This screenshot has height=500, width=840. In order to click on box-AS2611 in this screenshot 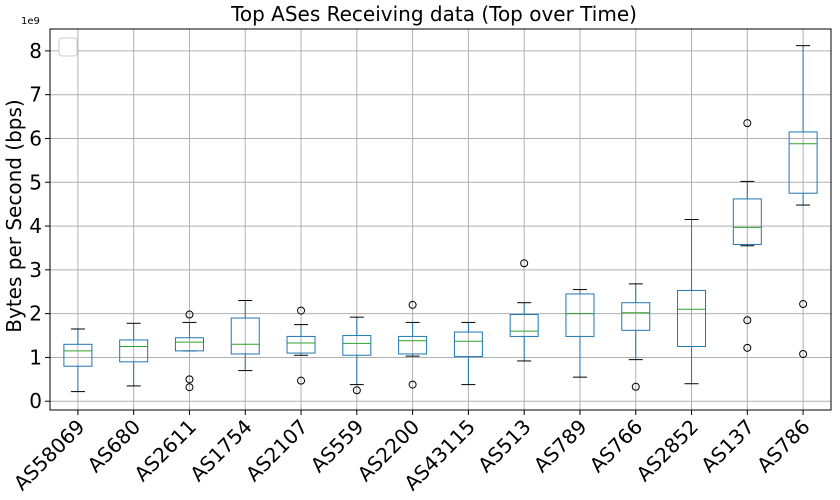, I will do `click(189, 344)`.